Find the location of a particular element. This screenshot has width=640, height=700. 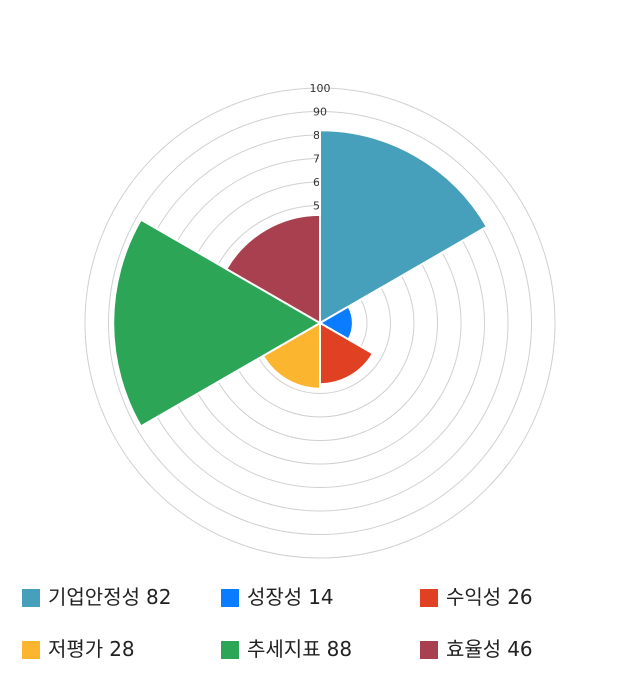

legend-label: 기업안정성 82 is located at coordinates (109, 597).